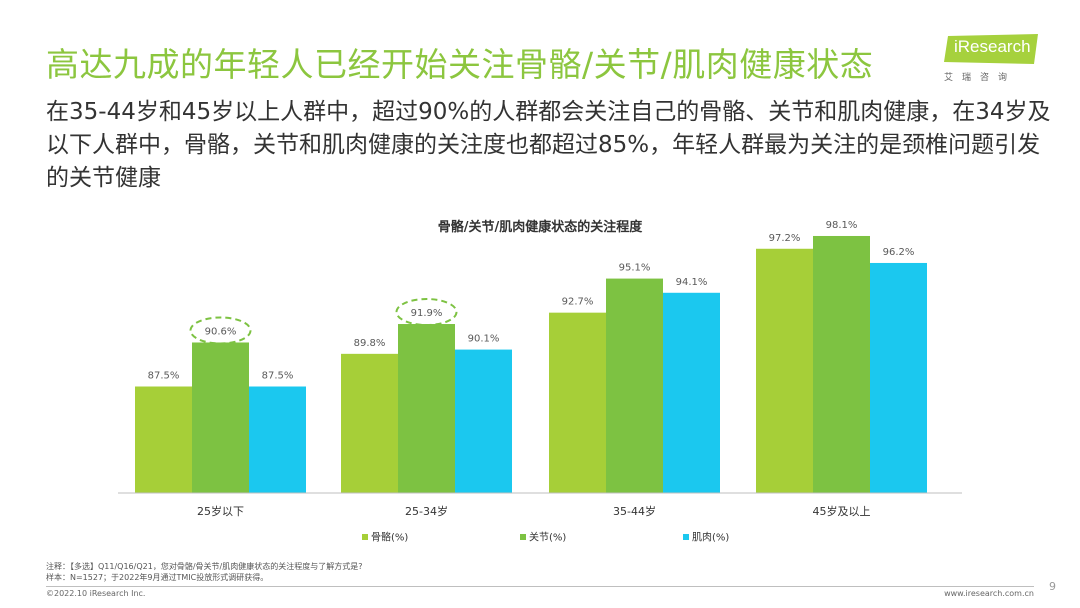 This screenshot has width=1080, height=608. I want to click on data-label: 90.6%, so click(221, 331).